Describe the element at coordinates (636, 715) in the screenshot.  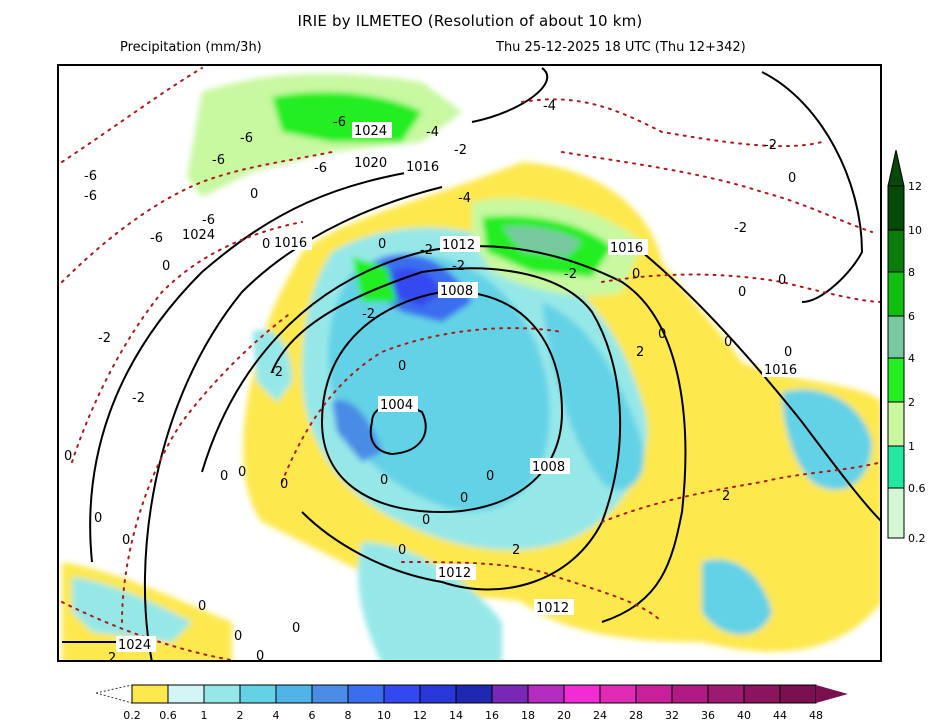
I see `rain-tick: 28` at that location.